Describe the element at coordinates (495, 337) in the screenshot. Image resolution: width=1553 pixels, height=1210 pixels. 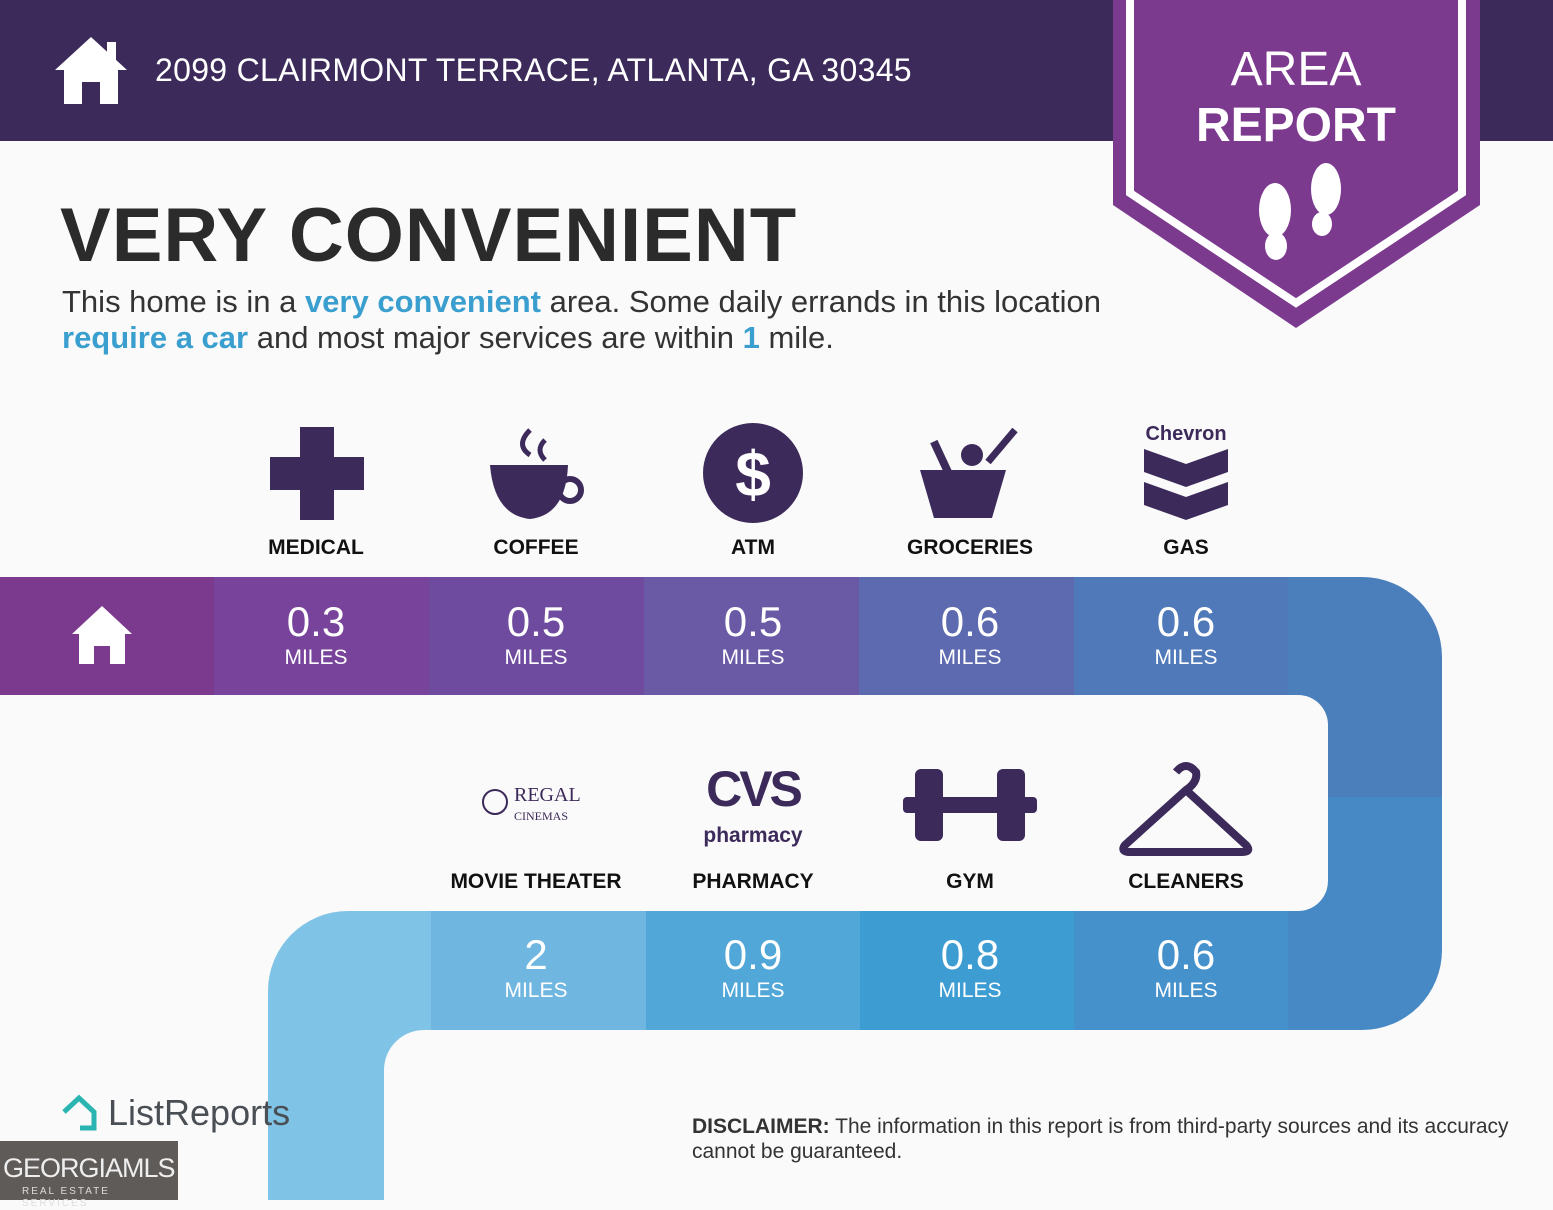
I see `t: and most major services are within` at that location.